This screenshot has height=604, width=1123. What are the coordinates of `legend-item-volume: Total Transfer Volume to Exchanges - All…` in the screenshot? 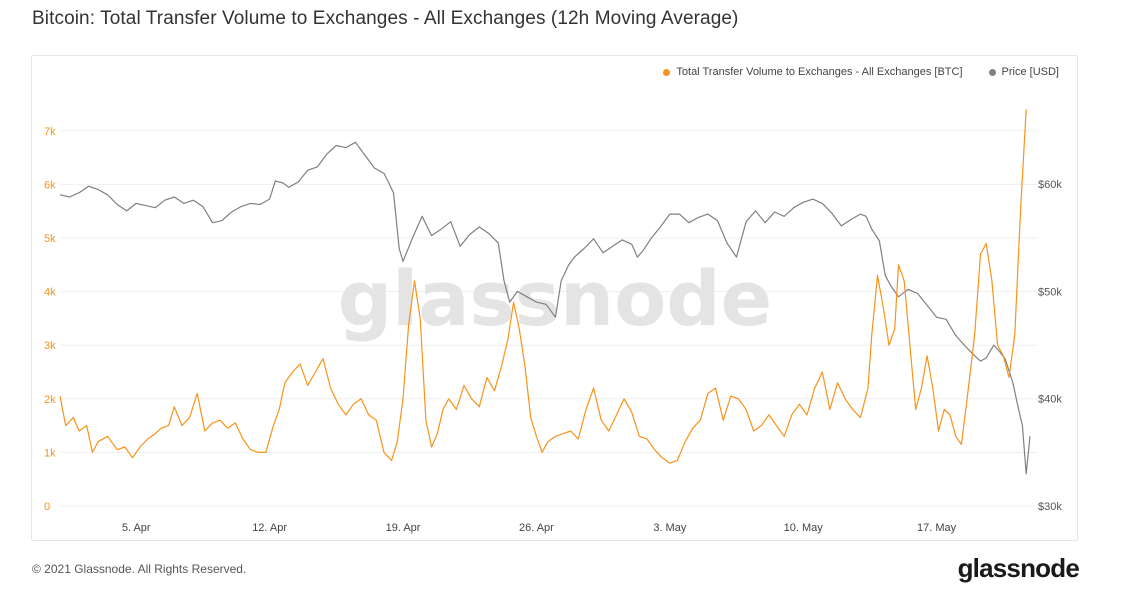 It's located at (813, 72).